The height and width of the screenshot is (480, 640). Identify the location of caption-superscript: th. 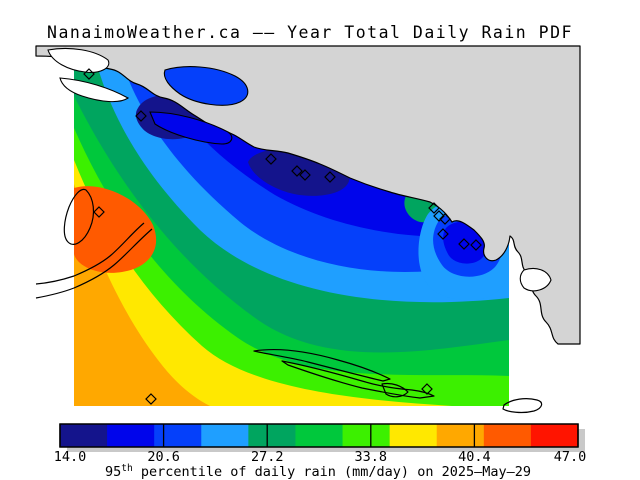
(126, 468).